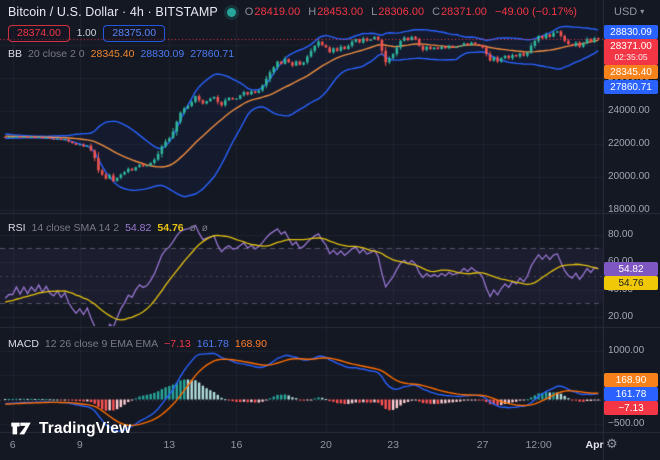 Image resolution: width=660 pixels, height=460 pixels. Describe the element at coordinates (482, 445) in the screenshot. I see `time-axis-tick: 27` at that location.